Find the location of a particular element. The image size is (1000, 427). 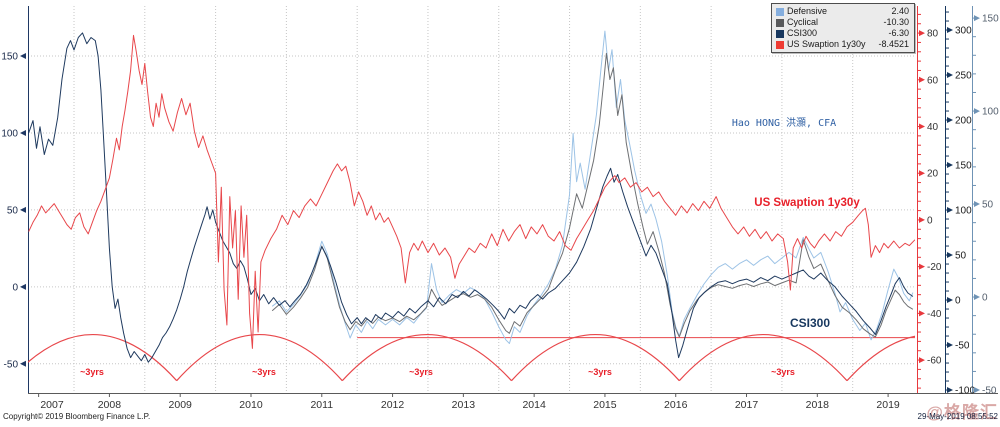

csi300-label: CSI300 is located at coordinates (810, 323).